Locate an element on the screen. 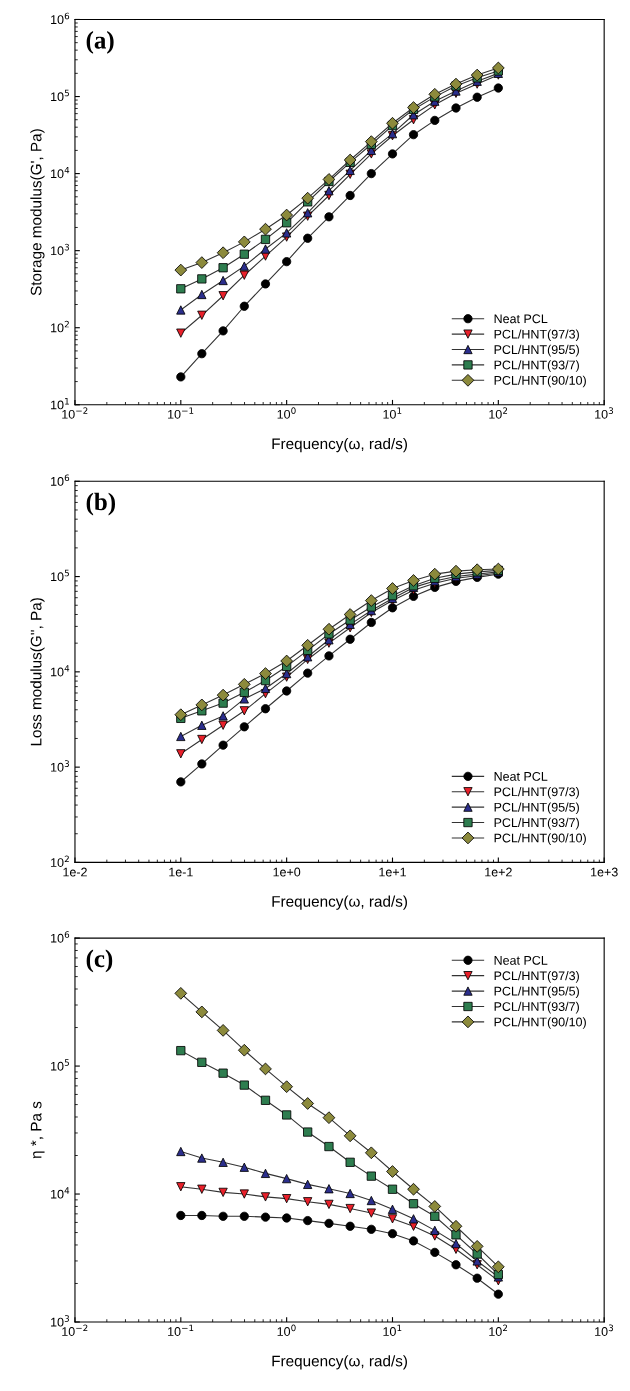  x-tick-label: 1e+2 is located at coordinates (498, 872).